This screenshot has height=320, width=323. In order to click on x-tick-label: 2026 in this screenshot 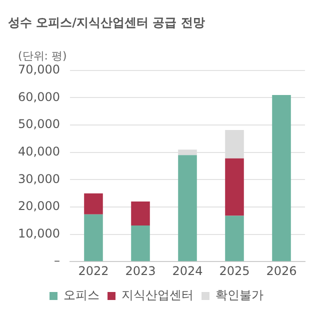, I will do `click(281, 271)`.